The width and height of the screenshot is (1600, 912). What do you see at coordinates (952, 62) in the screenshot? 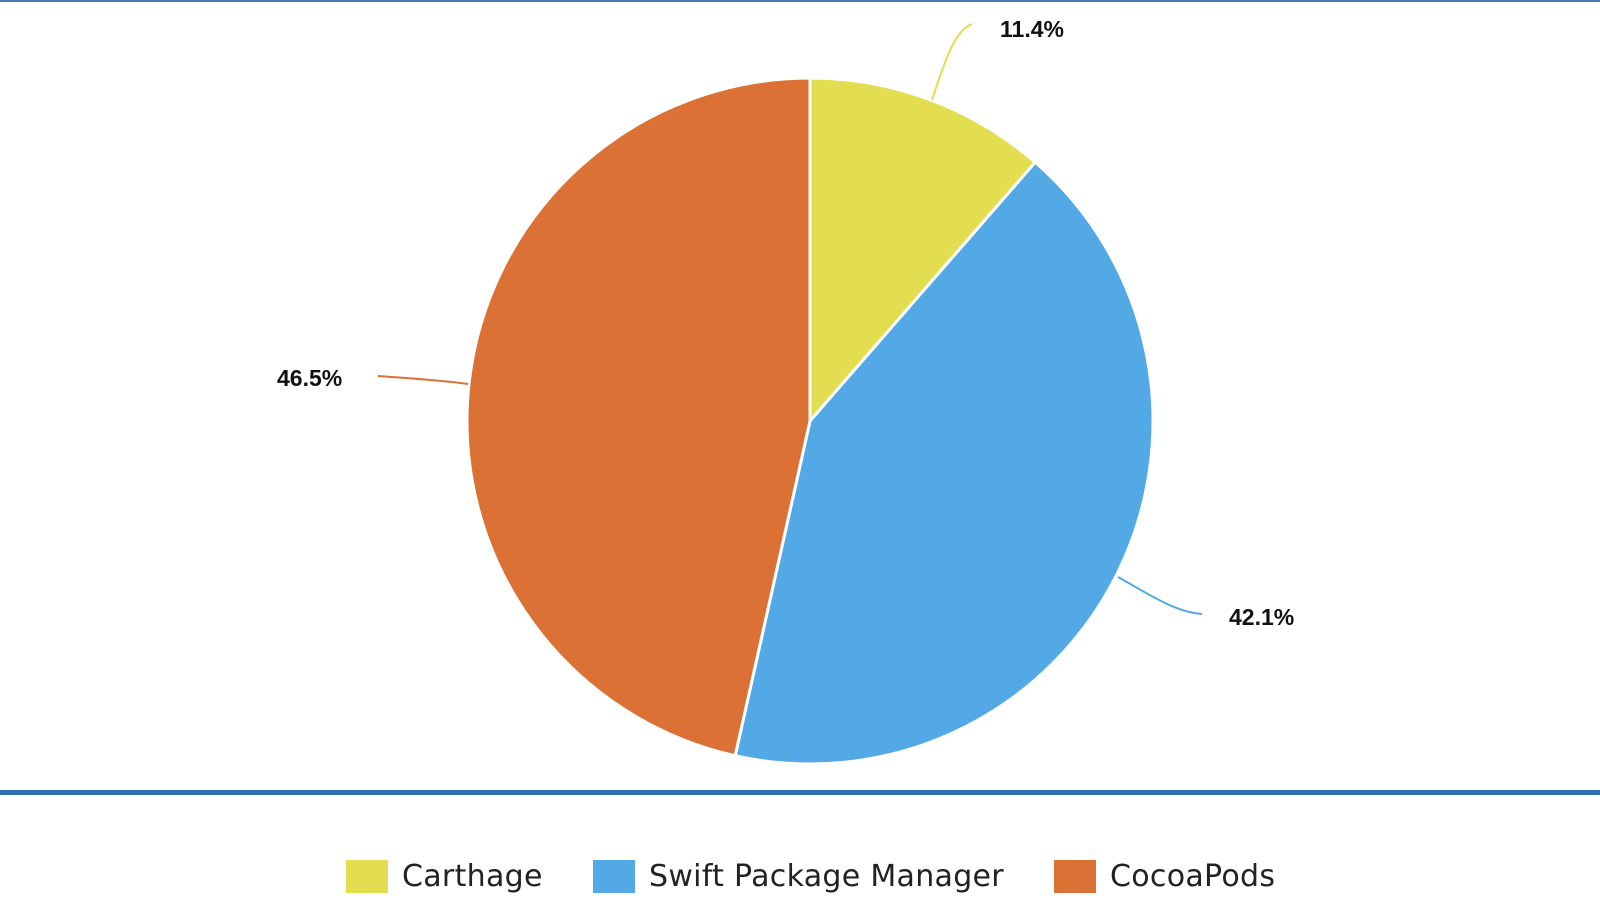
I see `leader-line-carthage` at bounding box center [952, 62].